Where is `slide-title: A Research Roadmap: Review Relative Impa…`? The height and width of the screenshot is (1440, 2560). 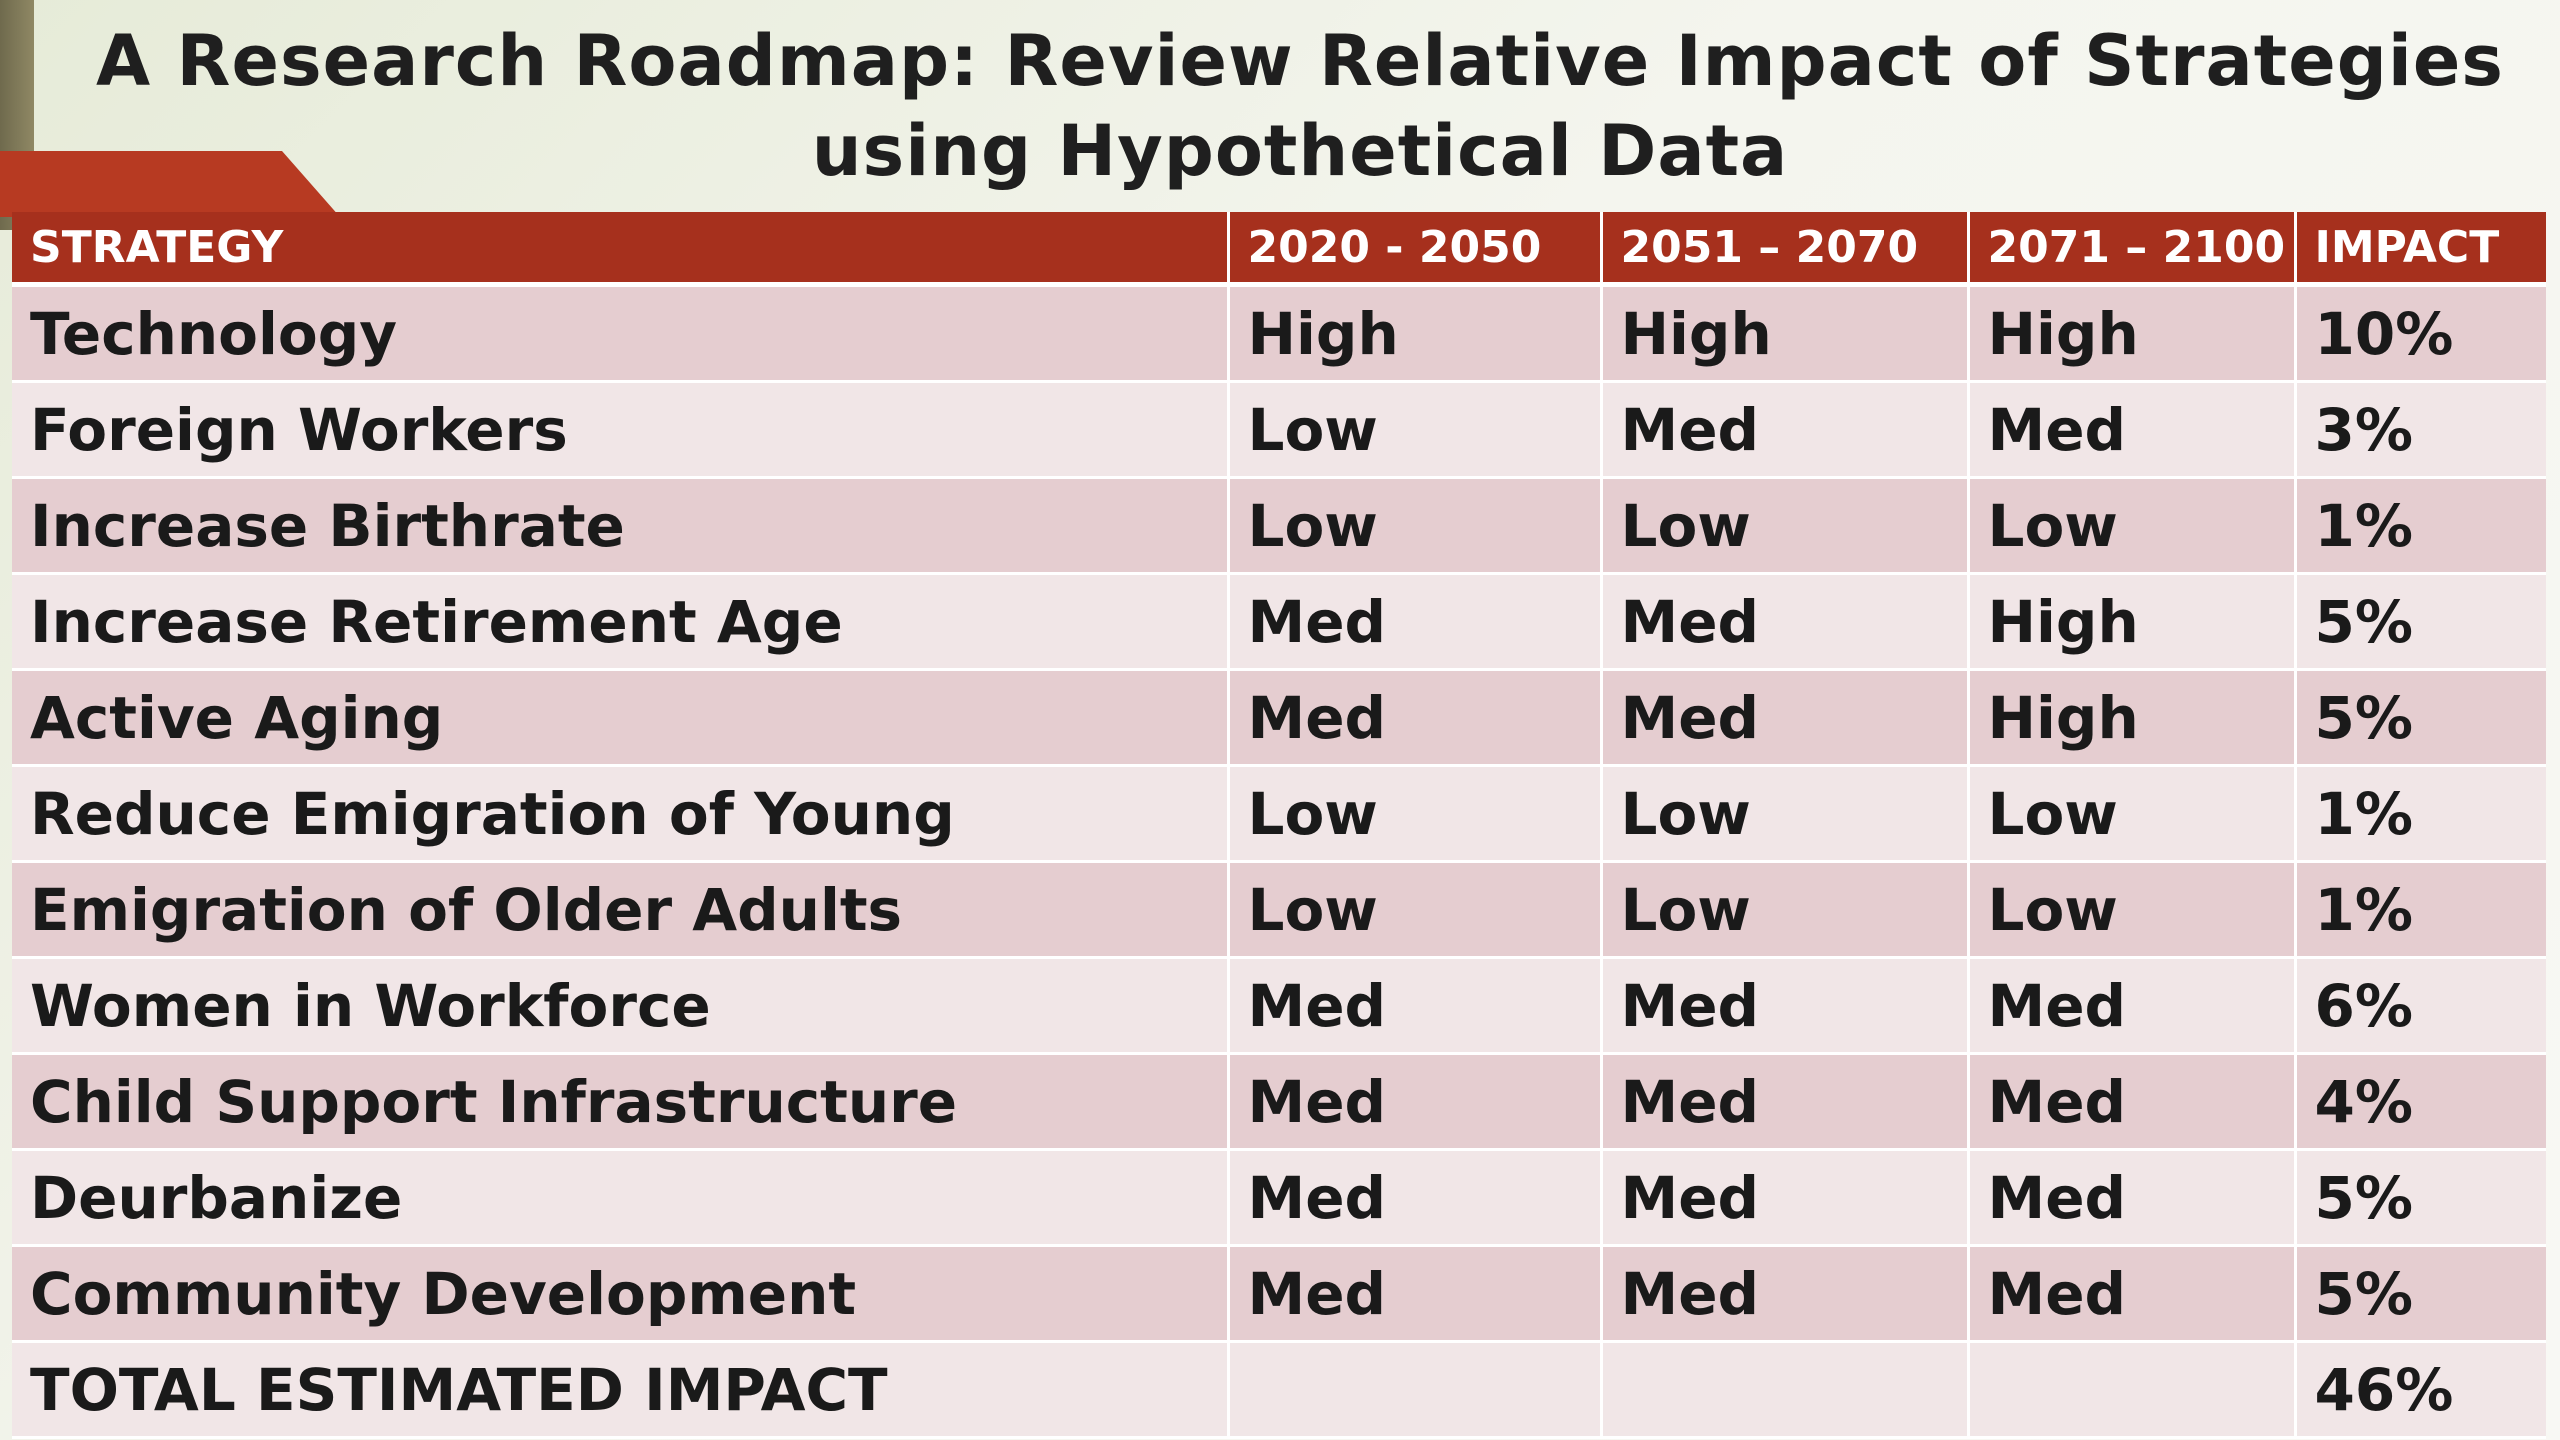 slide-title: A Research Roadmap: Review Relative Impa… is located at coordinates (1300, 106).